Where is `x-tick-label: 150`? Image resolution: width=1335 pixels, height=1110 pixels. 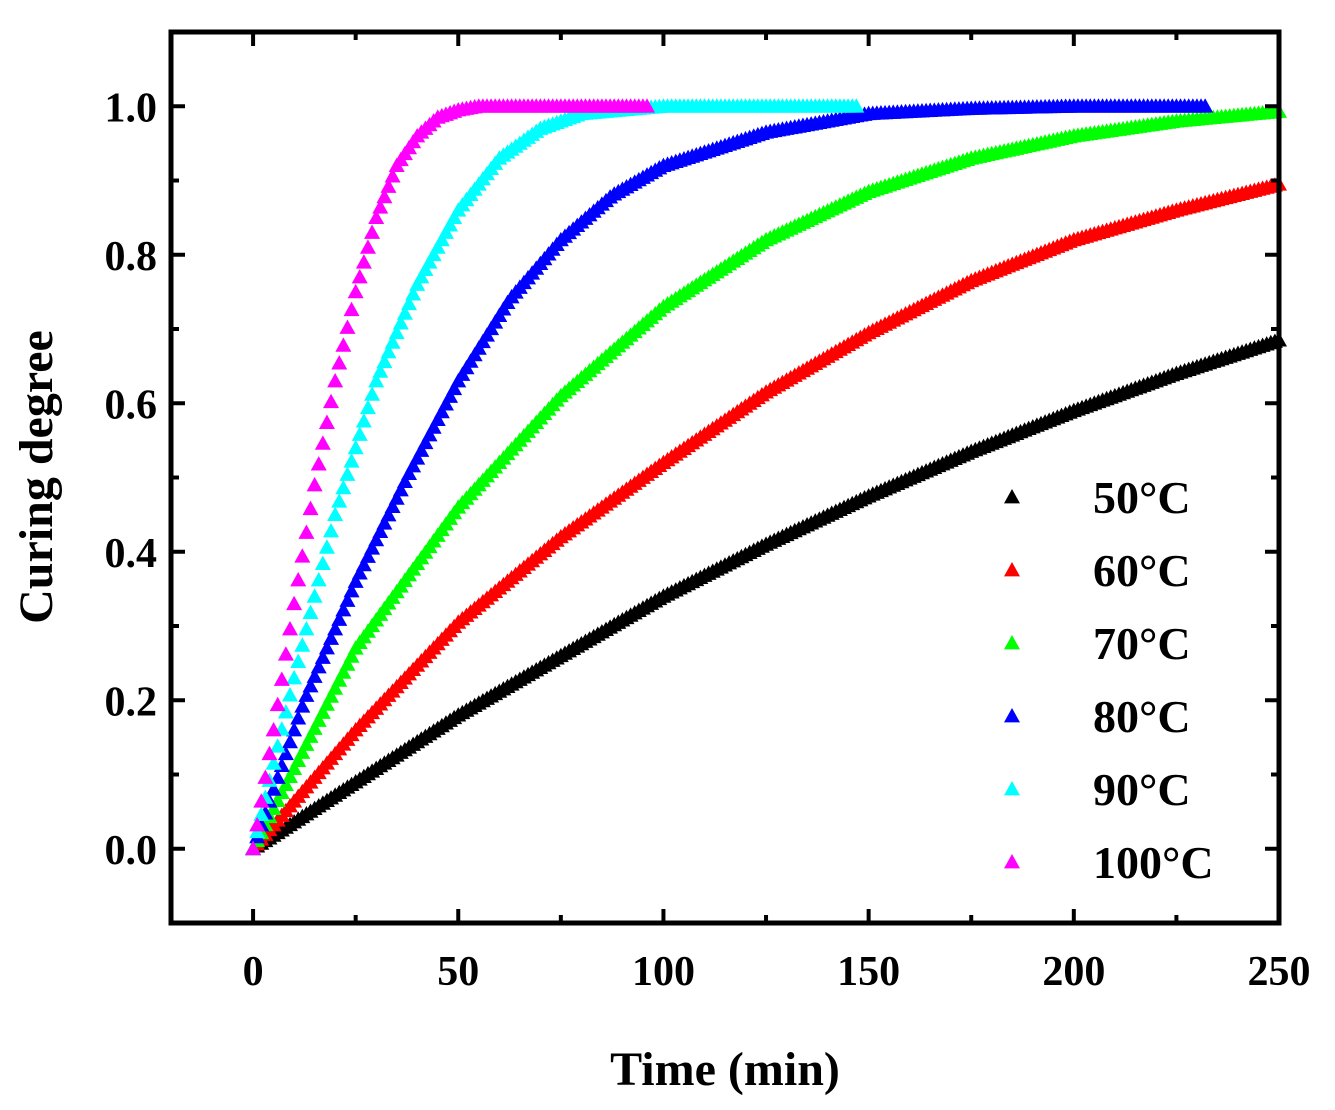
x-tick-label: 150 is located at coordinates (868, 972).